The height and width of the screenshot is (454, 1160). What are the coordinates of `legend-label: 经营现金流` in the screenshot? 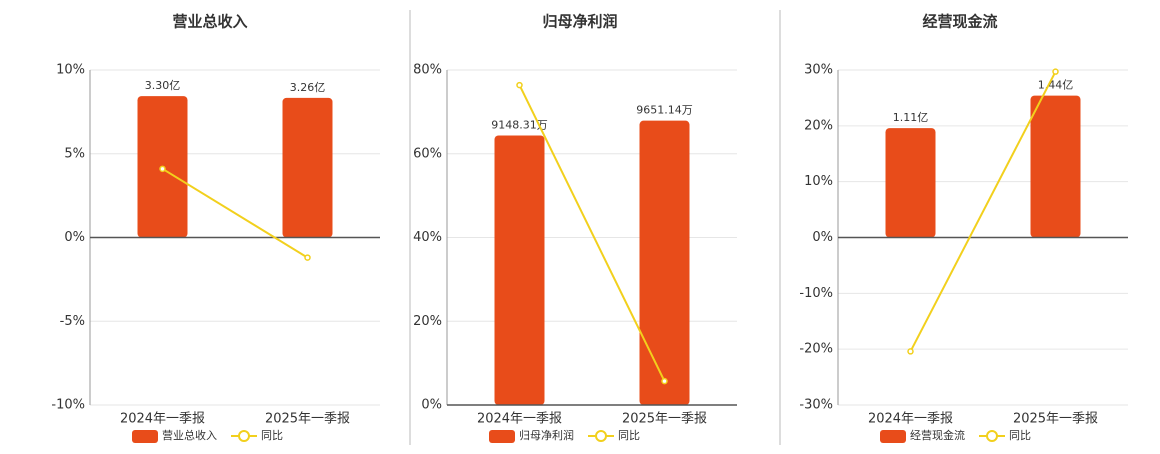 It's located at (937, 435).